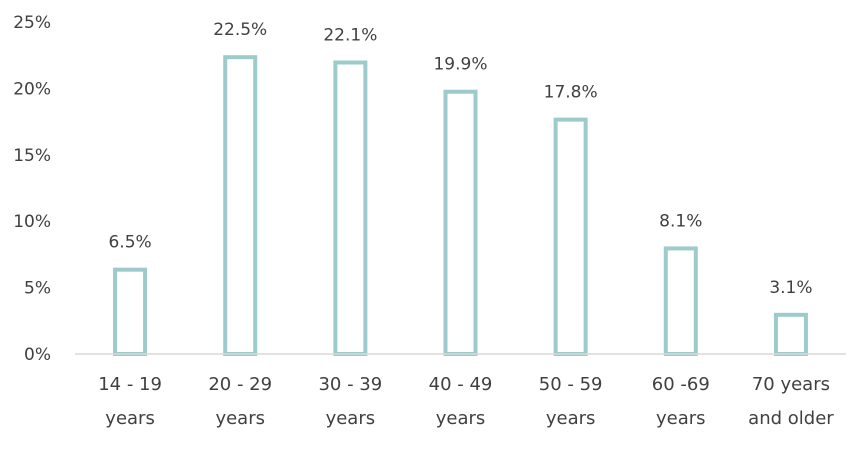 This screenshot has width=868, height=450. I want to click on y-tick-label: 0%, so click(37, 355).